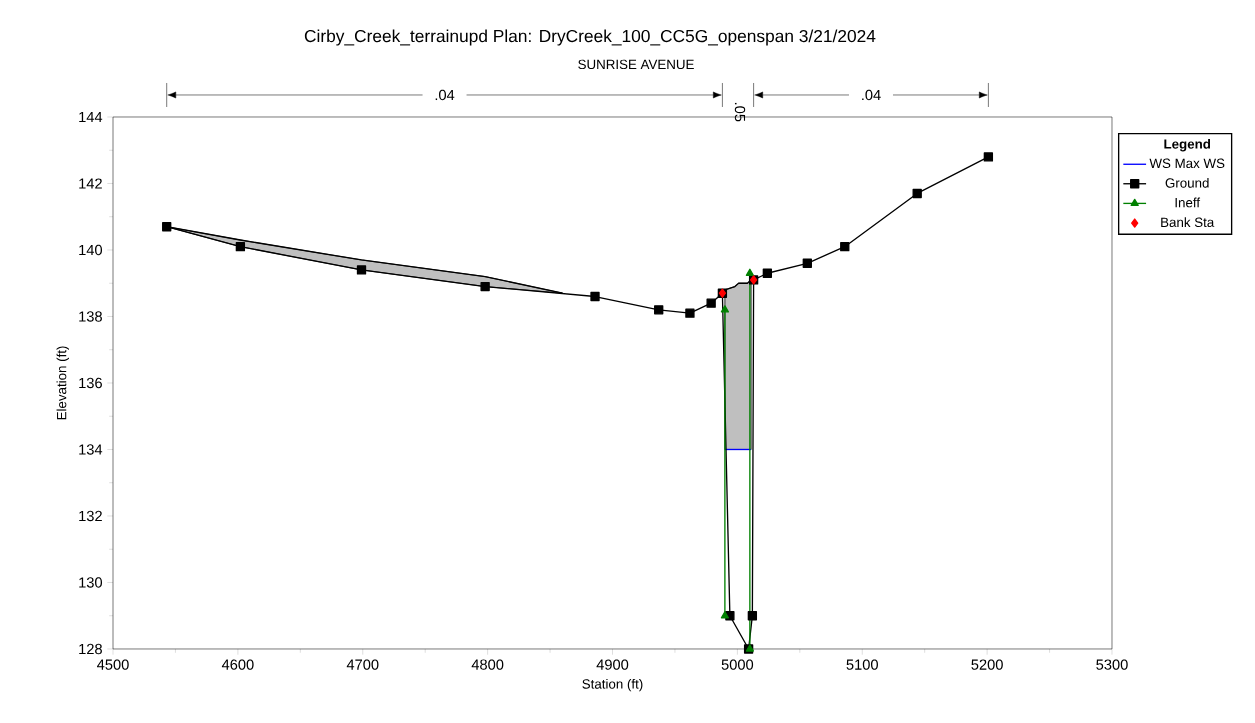 Image resolution: width=1255 pixels, height=723 pixels. I want to click on y-tick-label: 128, so click(90, 649).